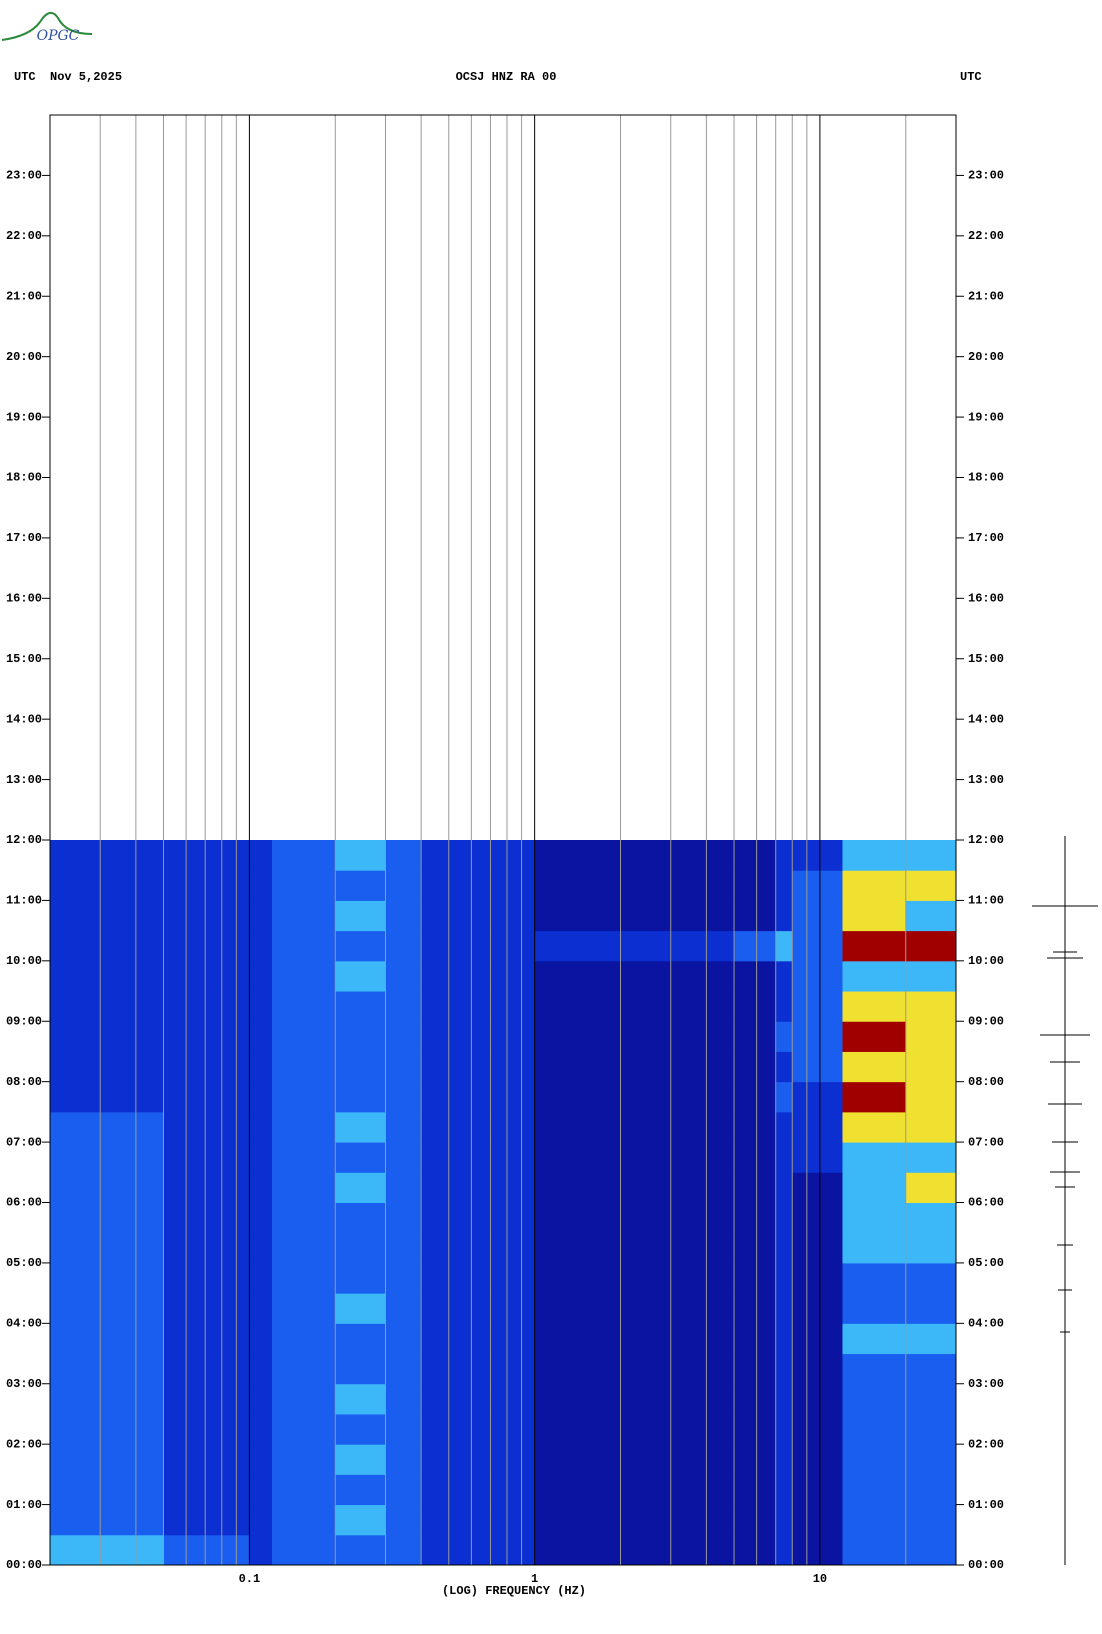 Image resolution: width=1102 pixels, height=1634 pixels. Describe the element at coordinates (506, 77) in the screenshot. I see `chart-title: OCSJ HNZ RA 00` at that location.